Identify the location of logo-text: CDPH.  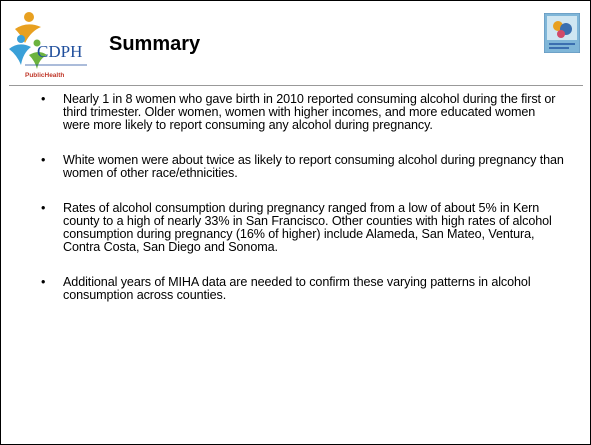
(59, 51).